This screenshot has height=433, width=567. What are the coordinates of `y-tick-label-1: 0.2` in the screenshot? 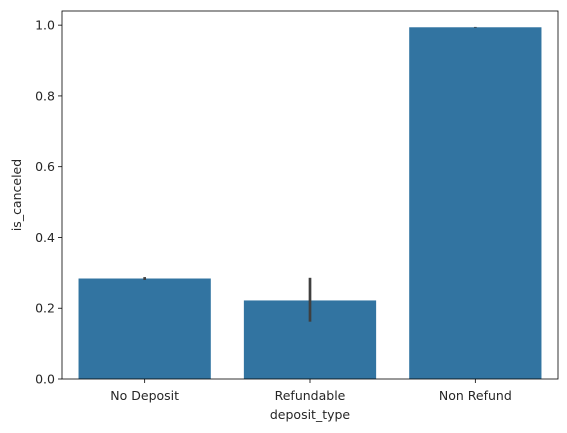 It's located at (45, 308).